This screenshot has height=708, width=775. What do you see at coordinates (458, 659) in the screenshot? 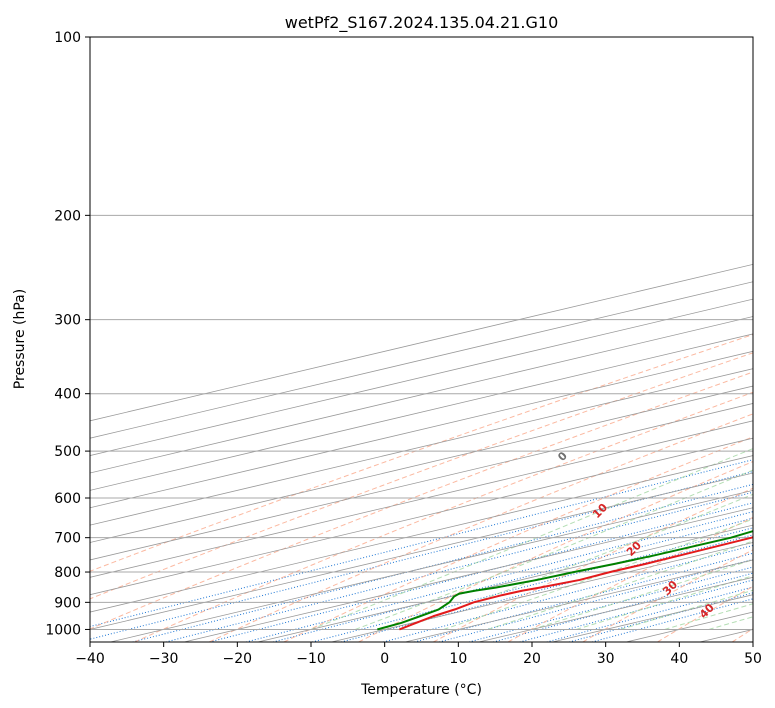
I see `x-tick-label: 10` at bounding box center [458, 659].